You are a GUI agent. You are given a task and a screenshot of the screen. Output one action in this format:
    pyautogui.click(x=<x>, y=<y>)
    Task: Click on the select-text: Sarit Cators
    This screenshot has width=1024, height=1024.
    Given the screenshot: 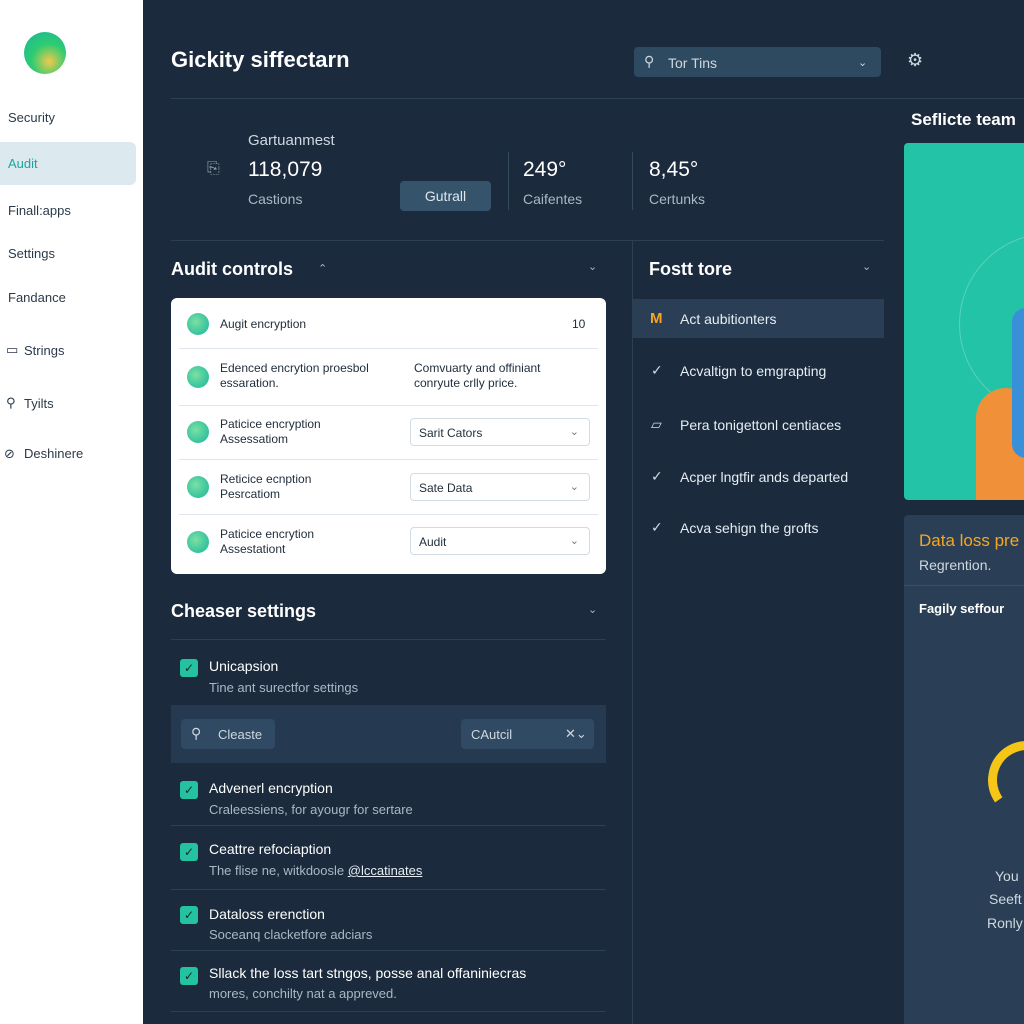 What is the action you would take?
    pyautogui.click(x=451, y=433)
    